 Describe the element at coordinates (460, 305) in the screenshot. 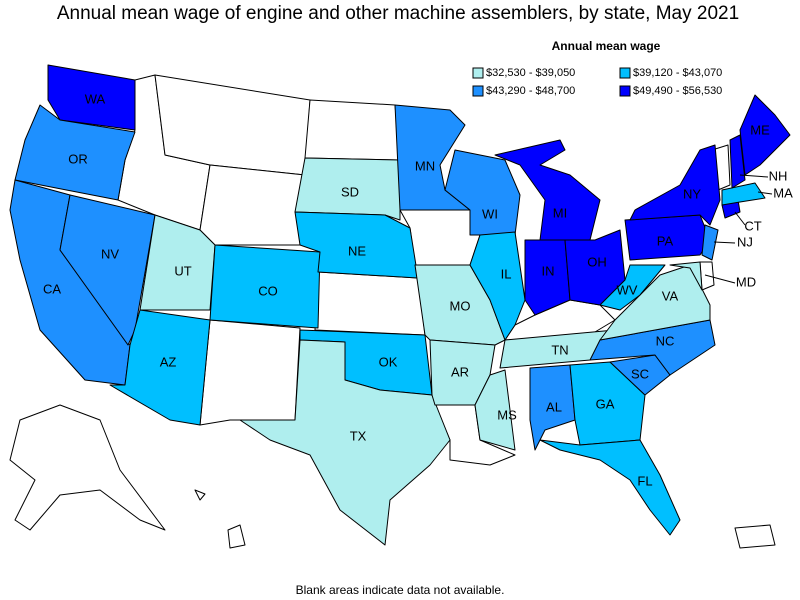

I see `state-label: MO` at that location.